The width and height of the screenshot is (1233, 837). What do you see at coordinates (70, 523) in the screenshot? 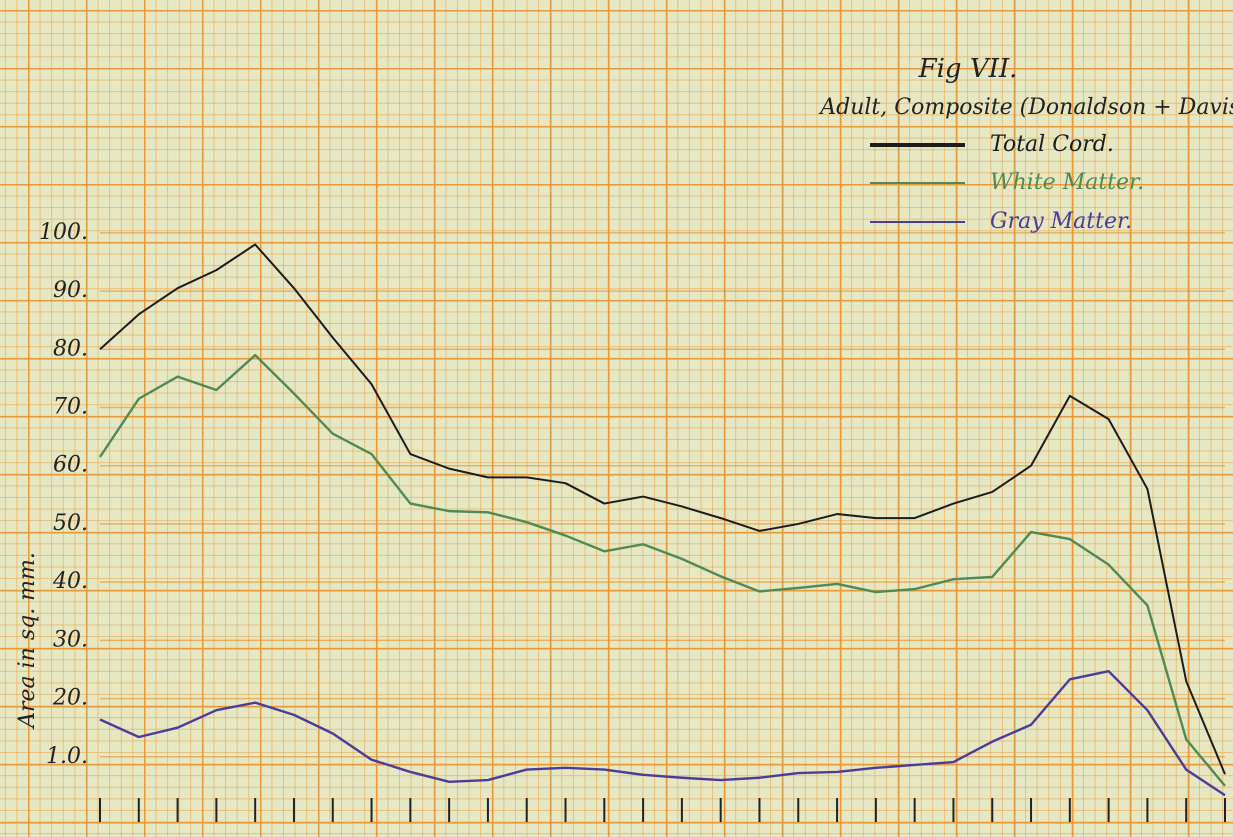
I see `y-tick-label: 50.` at bounding box center [70, 523].